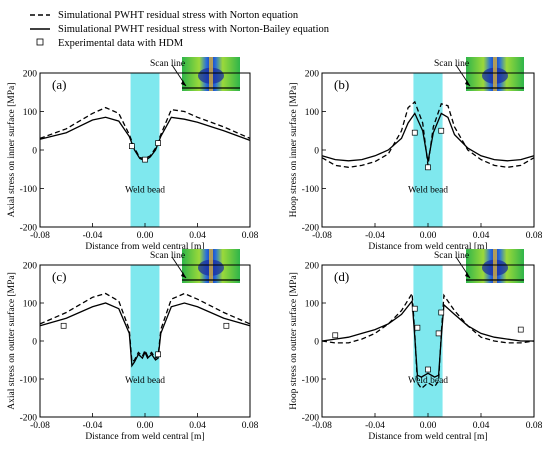 This screenshot has height=449, width=550. I want to click on panel-label: (b), so click(341, 84).